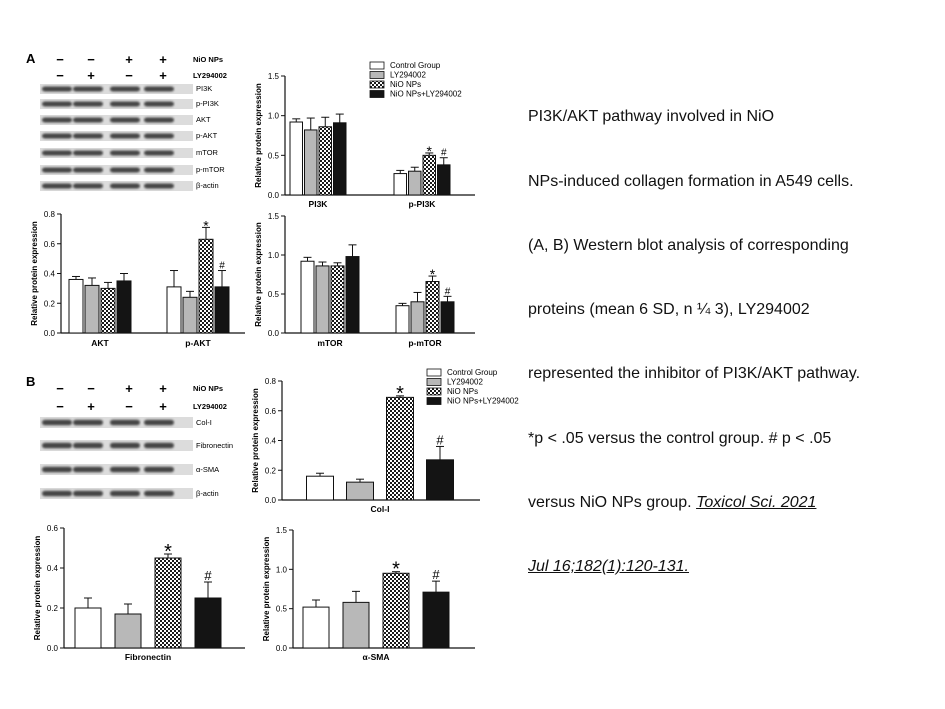 Image resolution: width=945 pixels, height=709 pixels. Describe the element at coordinates (214, 445) in the screenshot. I see `blot-label: Fibronectin` at that location.